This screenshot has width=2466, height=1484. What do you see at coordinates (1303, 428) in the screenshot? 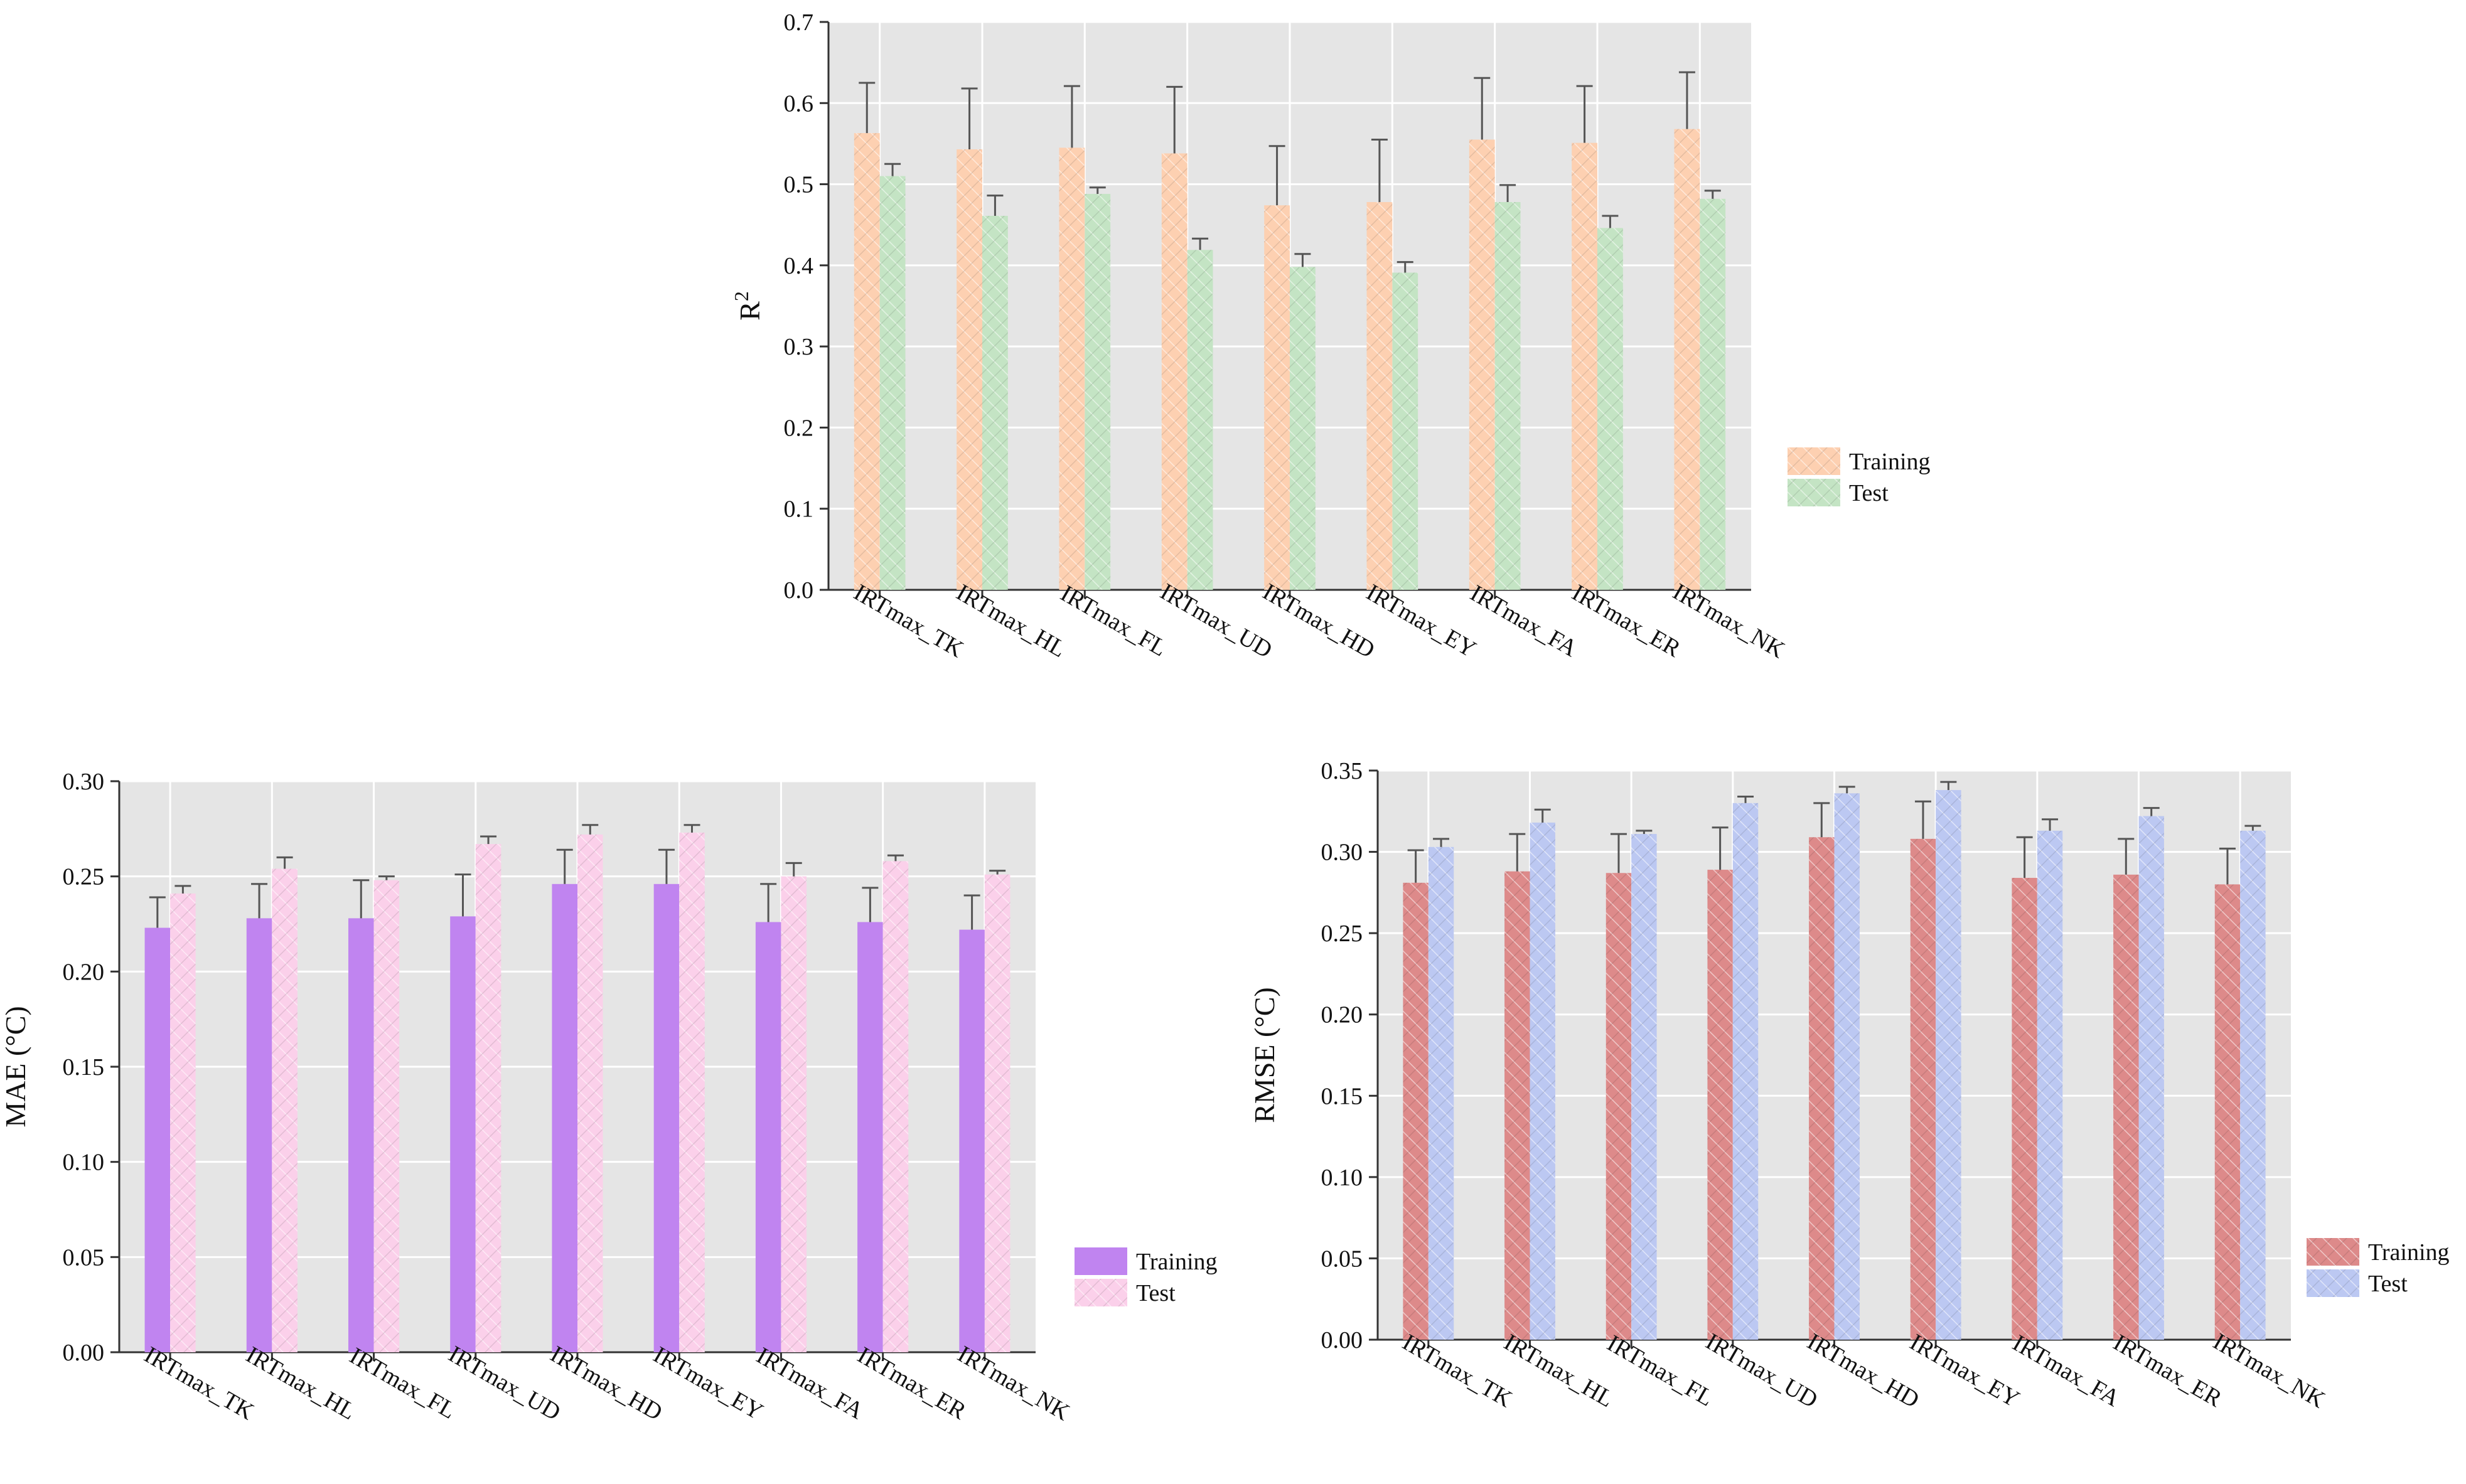
I see `bar-r2-test-IRTmax_HD` at bounding box center [1303, 428].